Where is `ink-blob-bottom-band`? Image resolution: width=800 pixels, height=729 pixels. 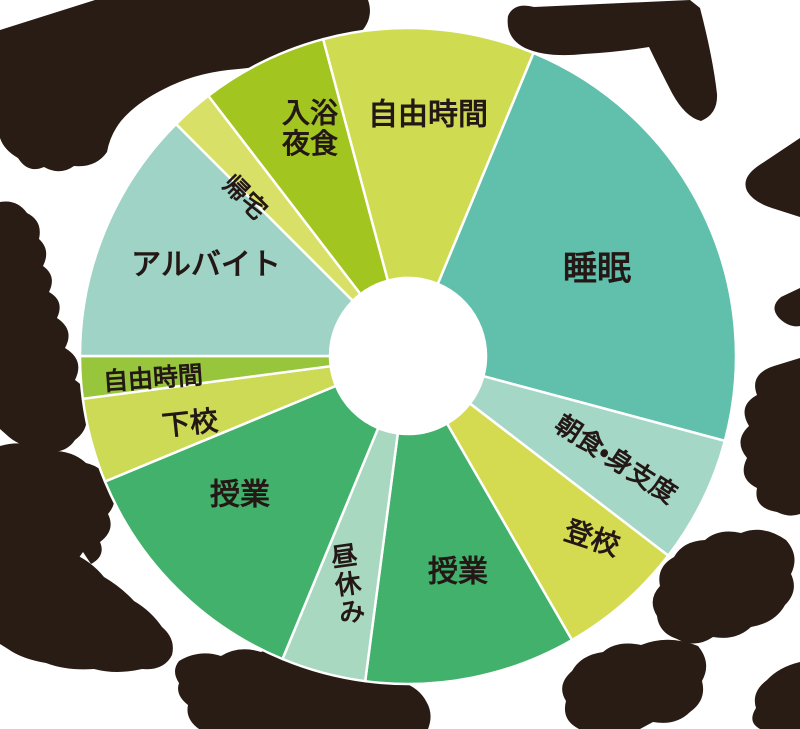 ink-blob-bottom-band is located at coordinates (303, 688).